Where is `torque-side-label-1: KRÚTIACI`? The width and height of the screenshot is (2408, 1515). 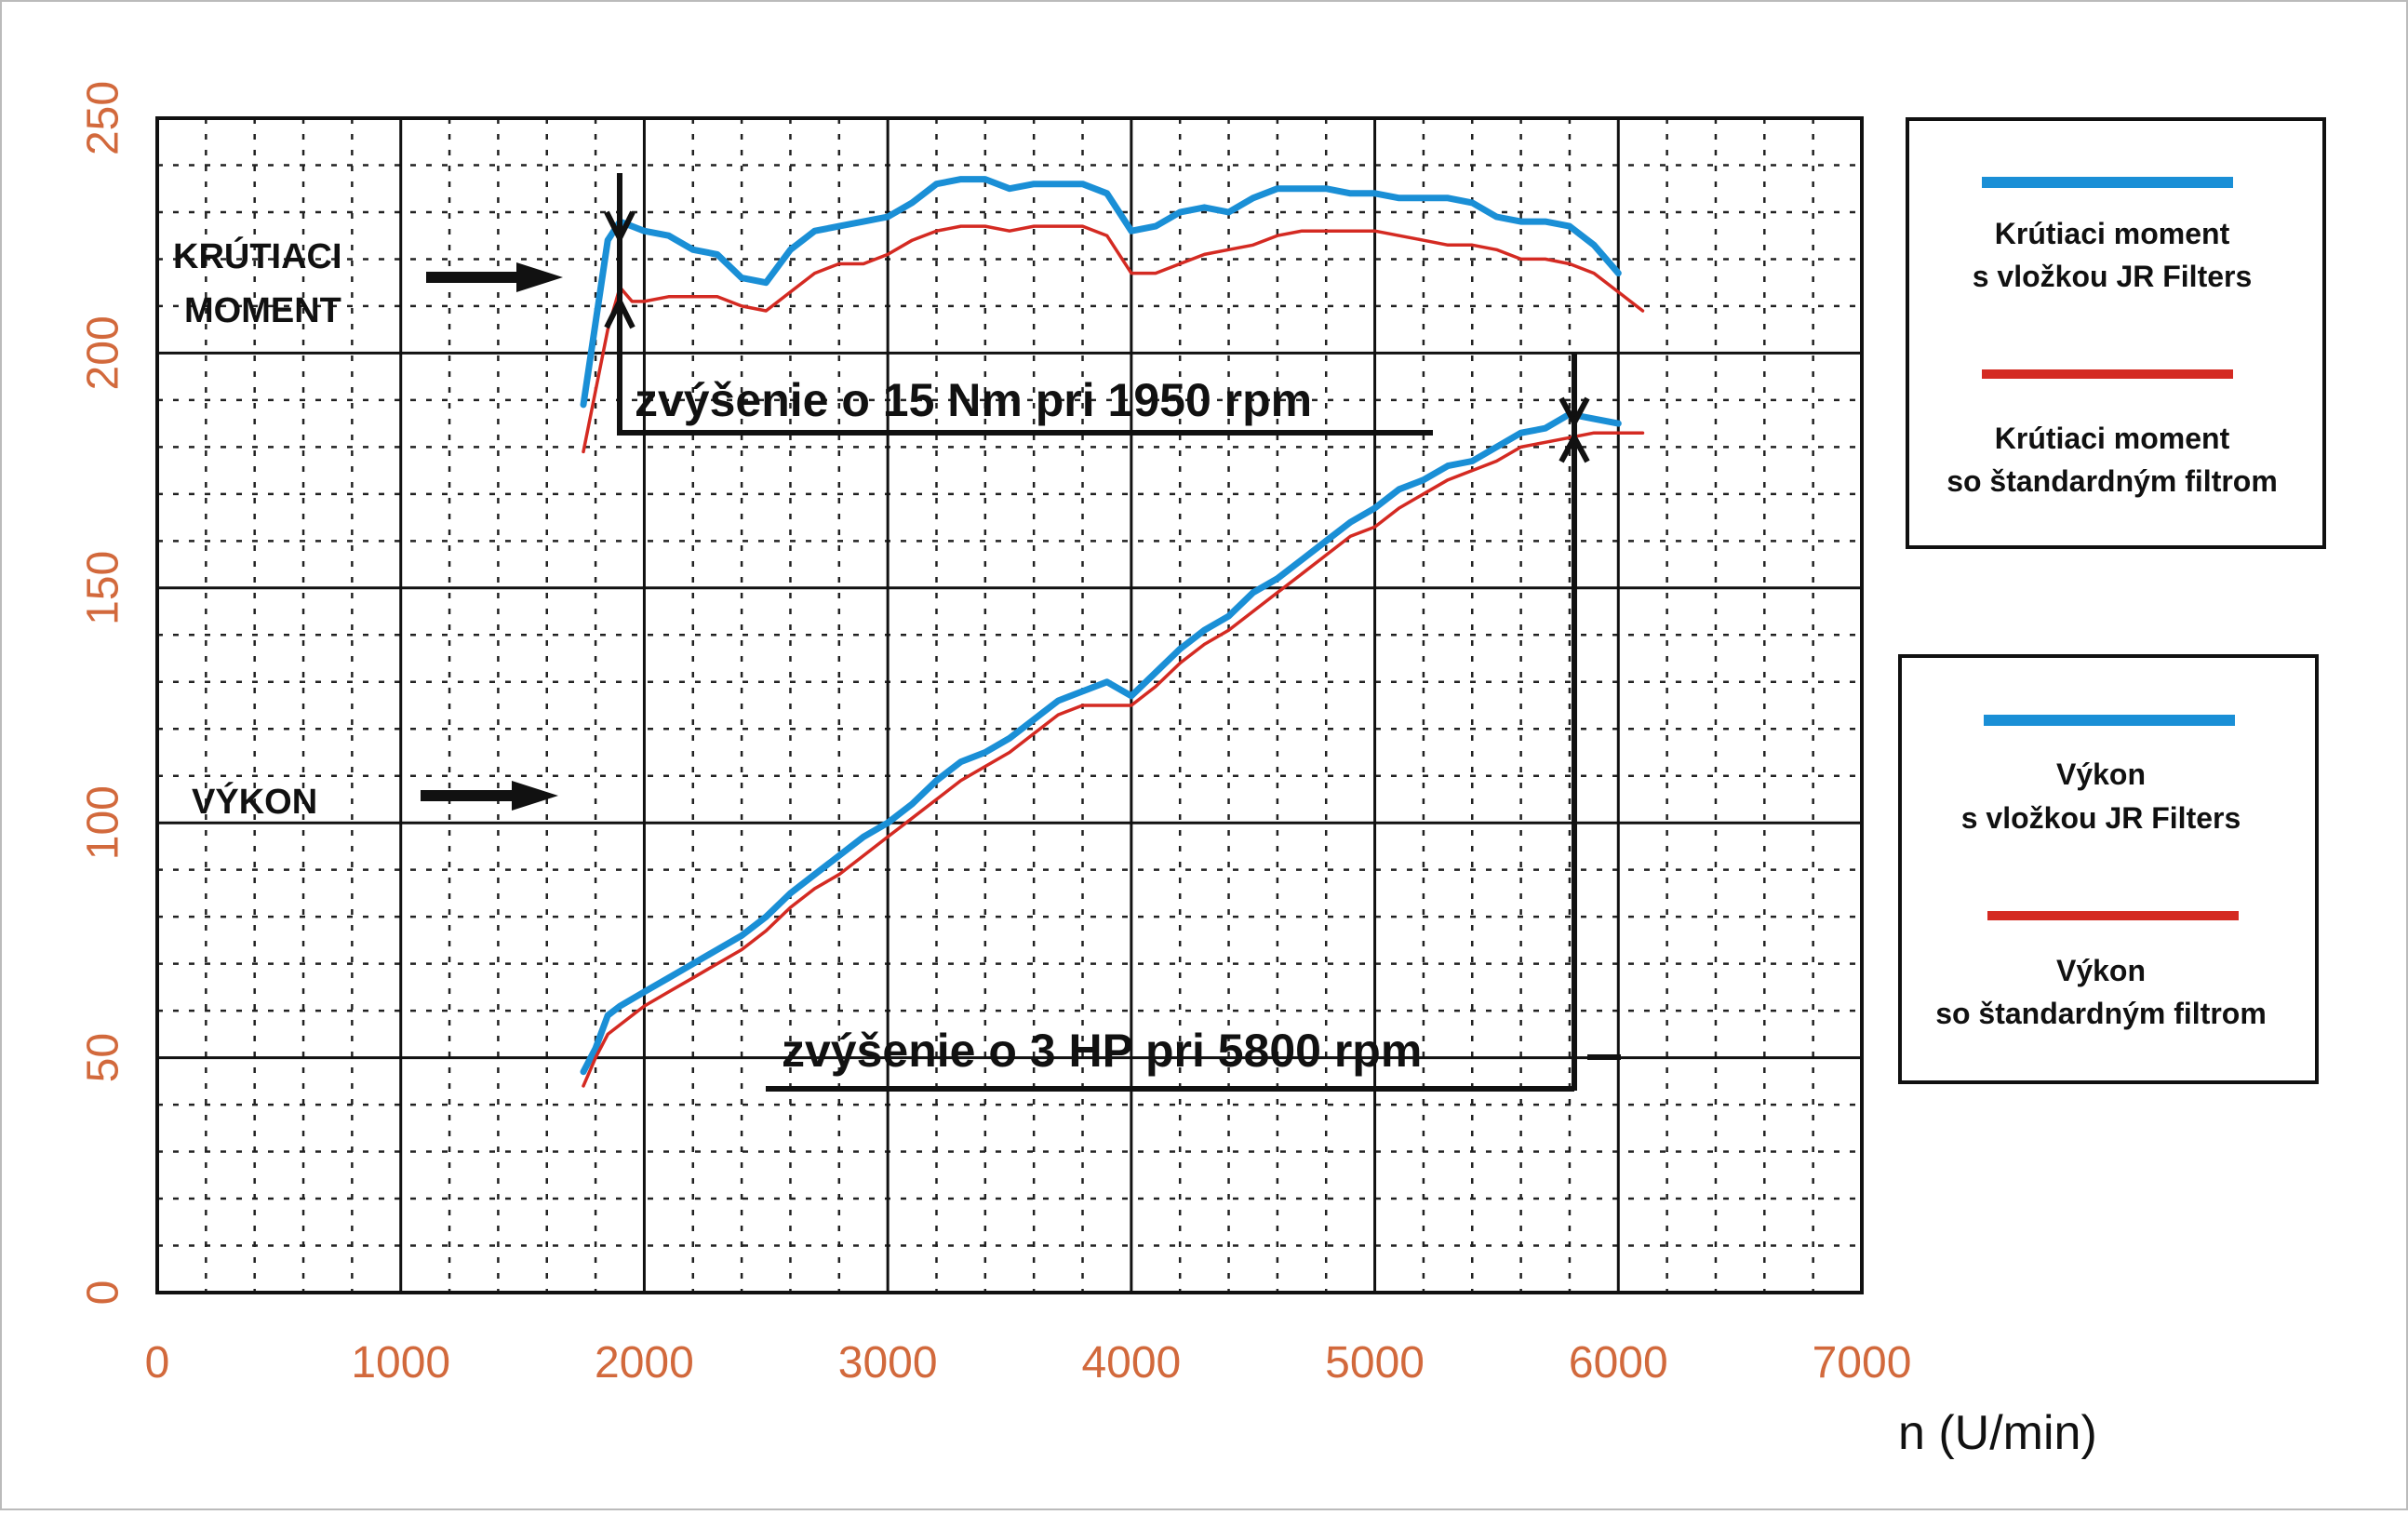 torque-side-label-1: KRÚTIACI is located at coordinates (257, 255).